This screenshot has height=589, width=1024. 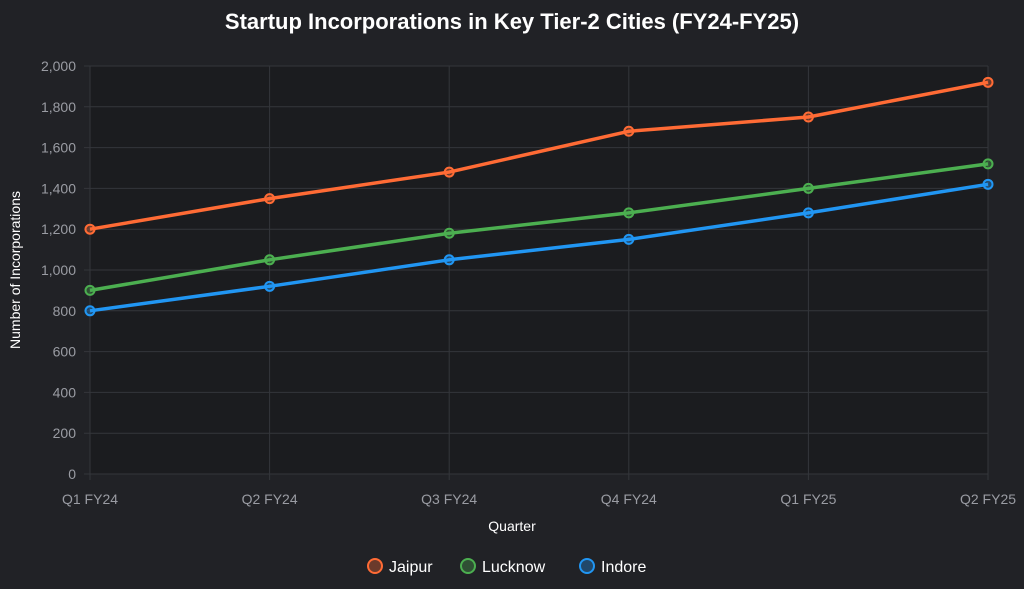 What do you see at coordinates (58, 229) in the screenshot?
I see `y-tick-label: 1,200` at bounding box center [58, 229].